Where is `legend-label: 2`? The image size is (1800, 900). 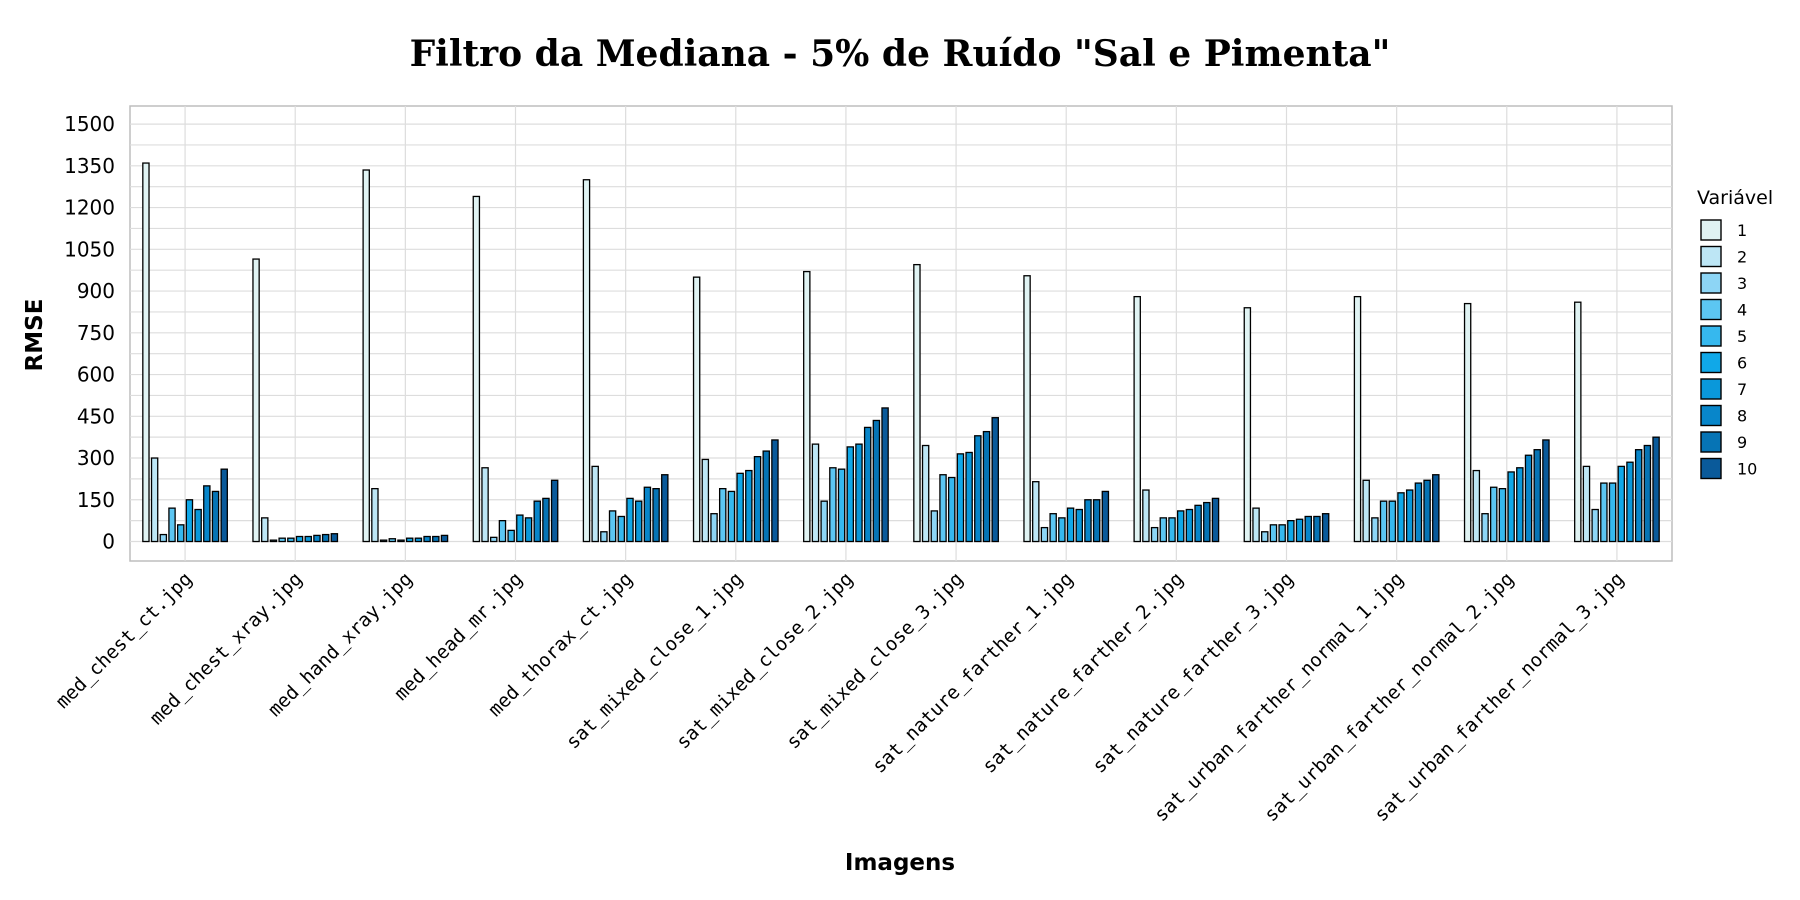 legend-label: 2 is located at coordinates (1742, 257).